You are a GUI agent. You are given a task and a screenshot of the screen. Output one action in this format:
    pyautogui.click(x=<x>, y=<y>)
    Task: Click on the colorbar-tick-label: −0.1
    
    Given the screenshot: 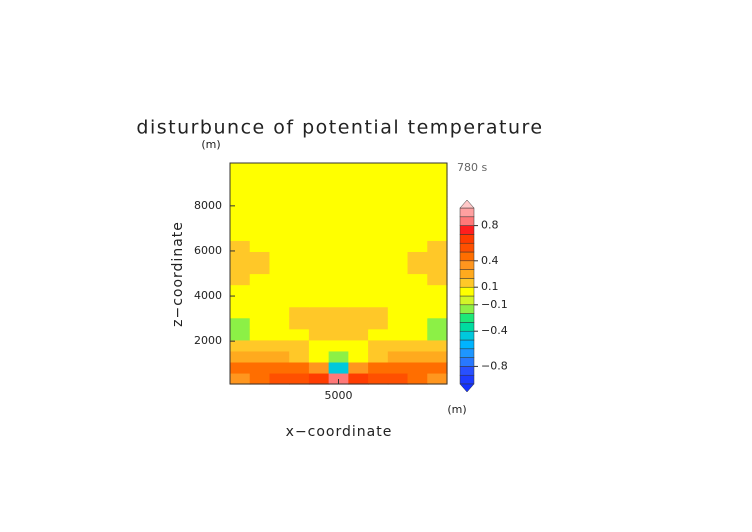 What is the action you would take?
    pyautogui.click(x=494, y=304)
    